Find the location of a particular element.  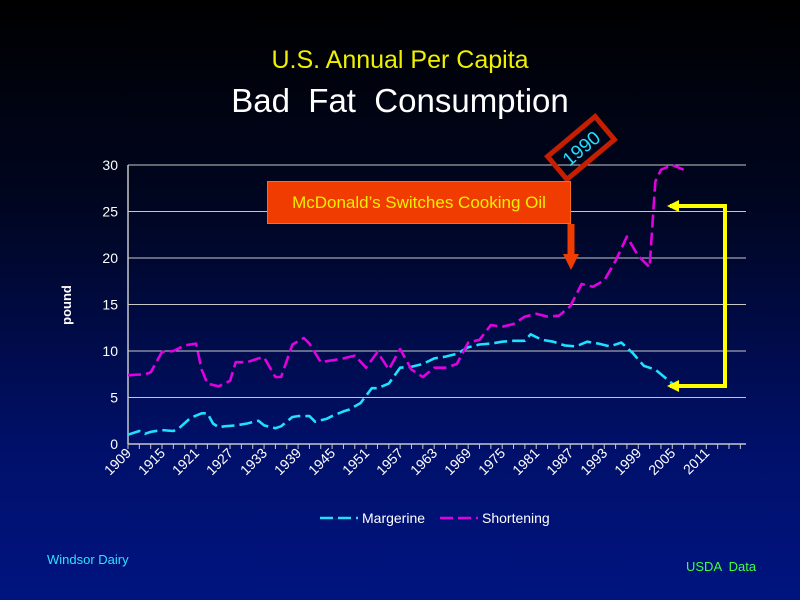

mcdonalds-callout: McDonald’s Switches Cooking Oil is located at coordinates (419, 202).